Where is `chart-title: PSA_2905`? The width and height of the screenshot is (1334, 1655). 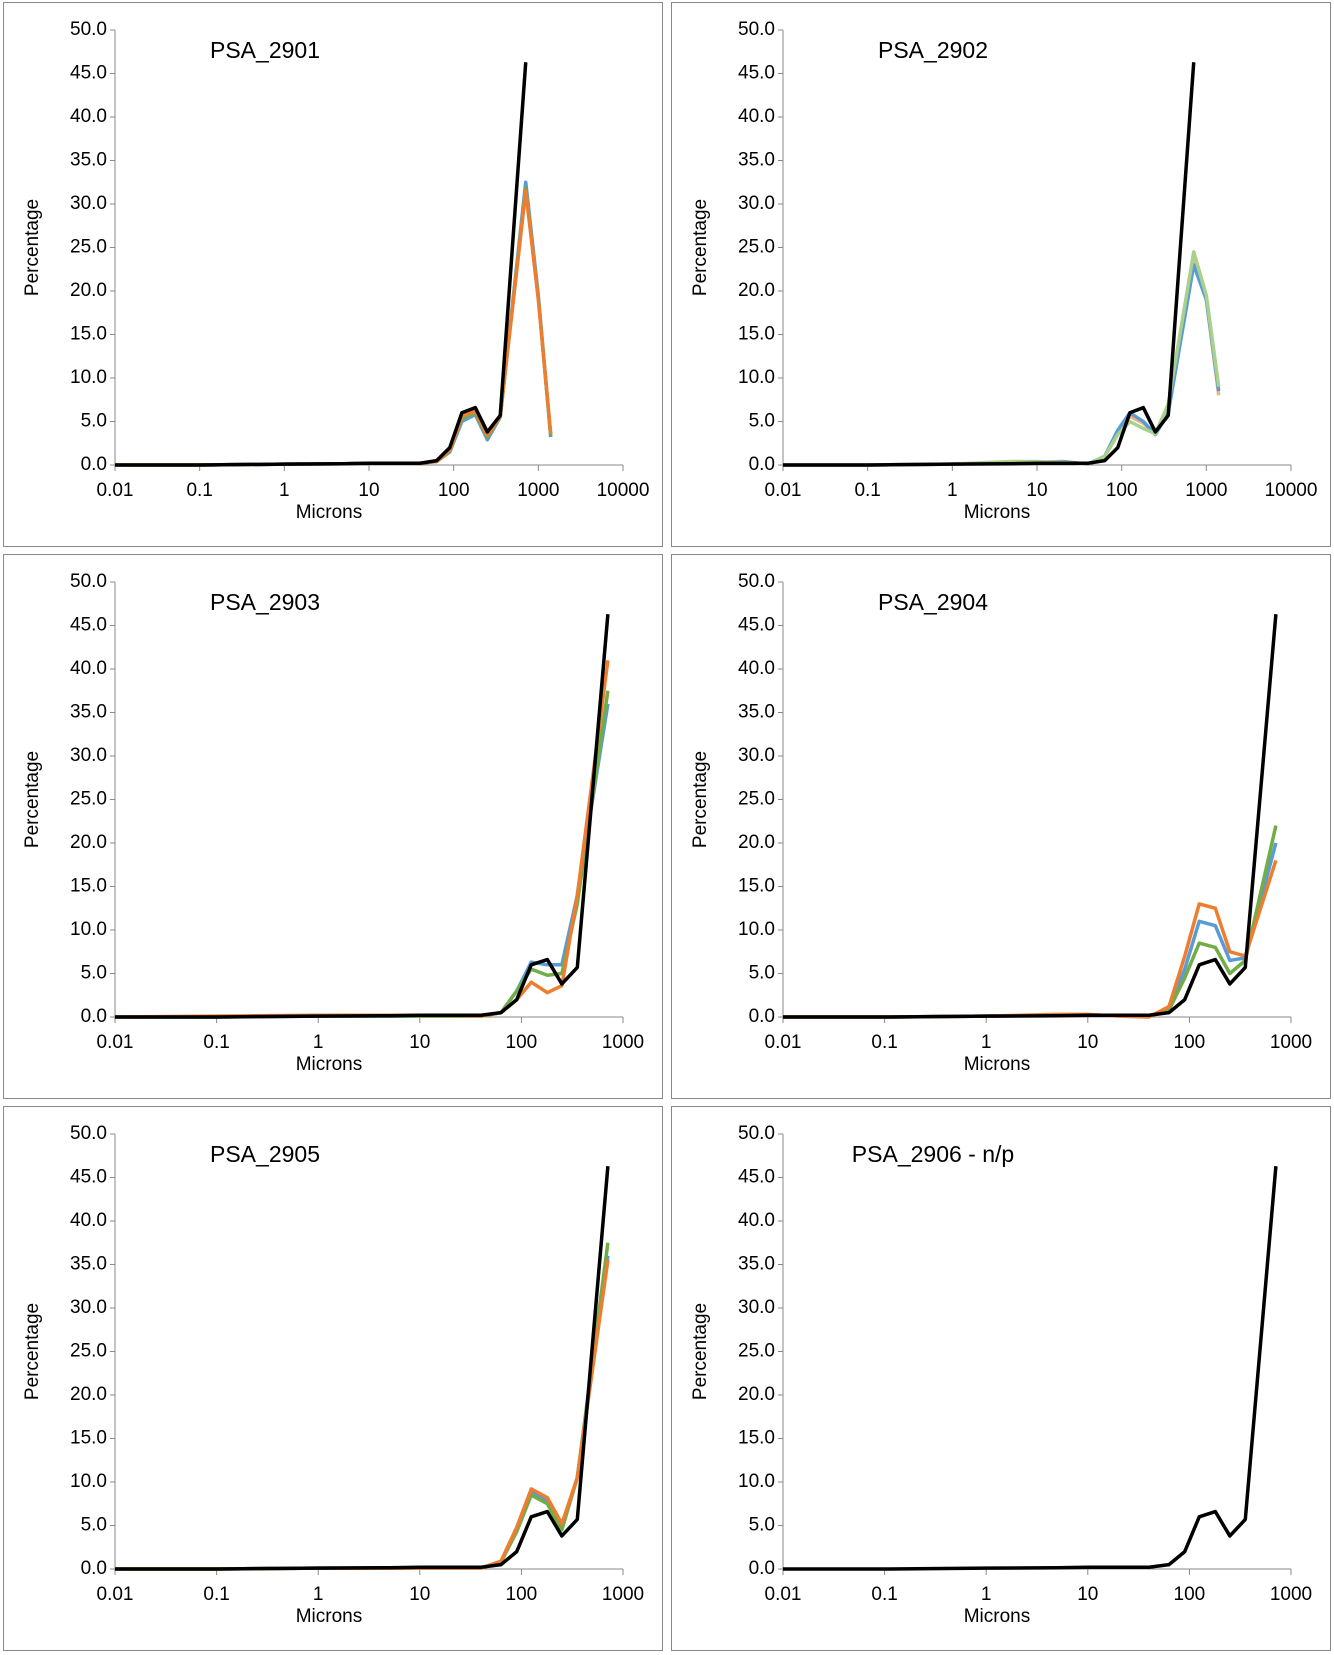
chart-title: PSA_2905 is located at coordinates (265, 1154).